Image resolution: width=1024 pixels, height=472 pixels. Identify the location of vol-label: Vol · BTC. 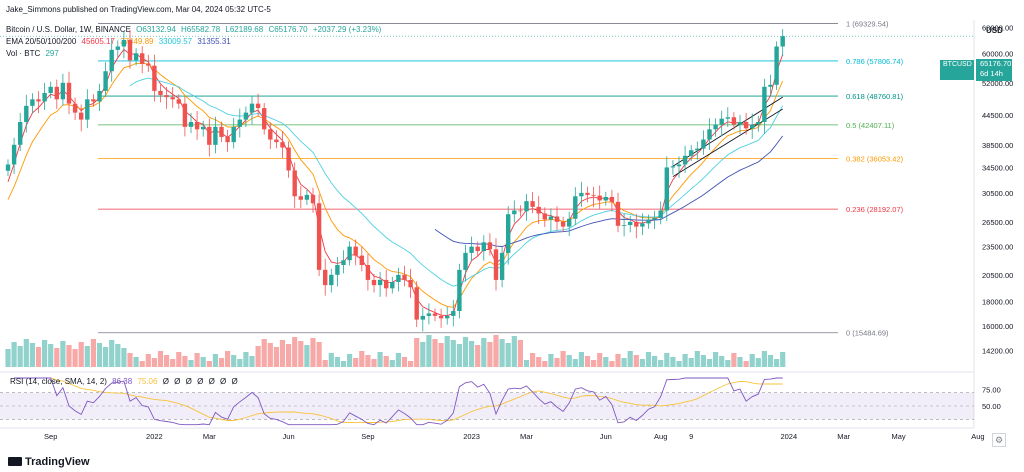
(23, 53).